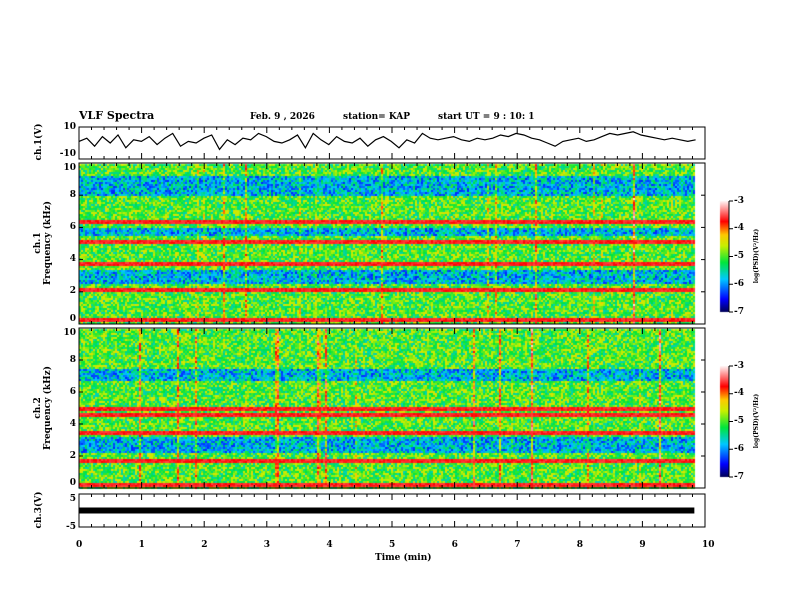  What do you see at coordinates (43, 243) in the screenshot?
I see `ch1-spec-ylabel: ch.1 Frequency (kHz)` at bounding box center [43, 243].